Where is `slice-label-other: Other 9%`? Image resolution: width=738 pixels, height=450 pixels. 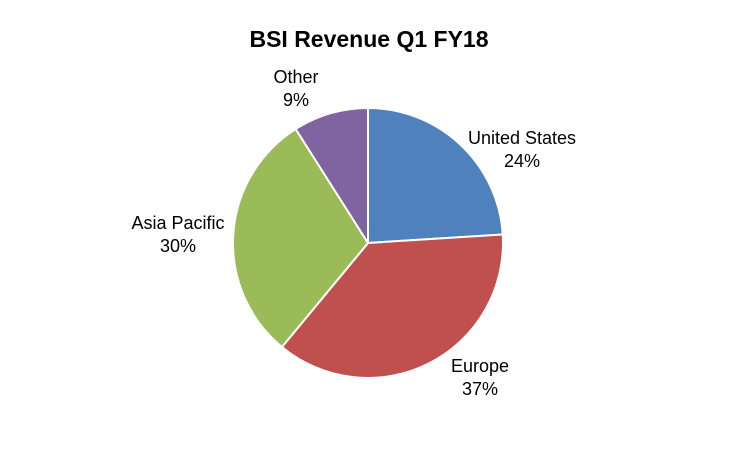 slice-label-other: Other 9% is located at coordinates (295, 89).